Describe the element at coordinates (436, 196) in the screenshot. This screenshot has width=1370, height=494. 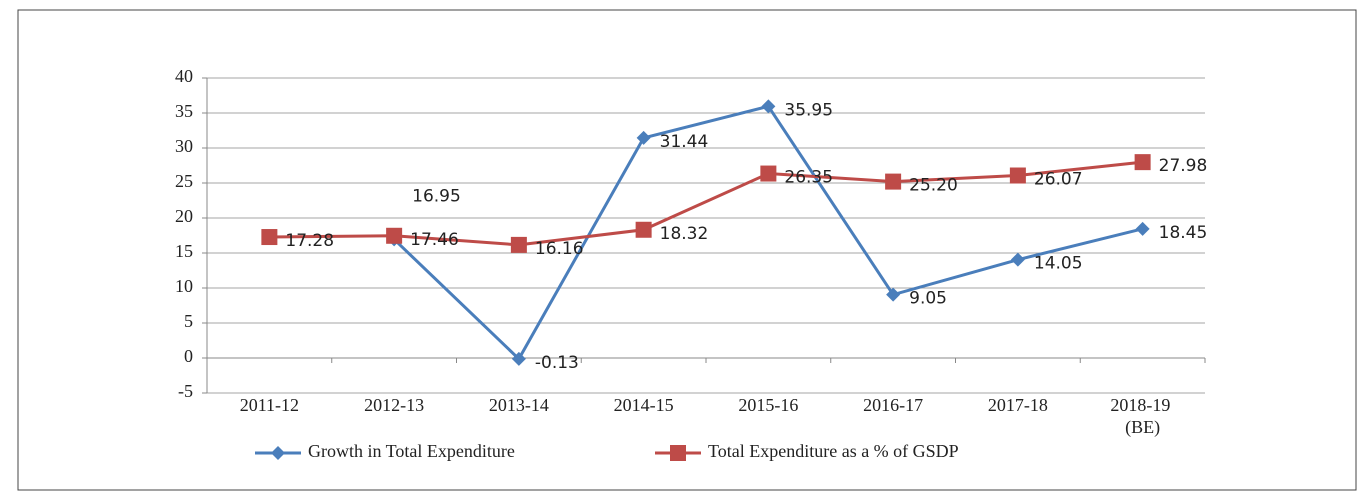
I see `data-label: 16.95` at that location.